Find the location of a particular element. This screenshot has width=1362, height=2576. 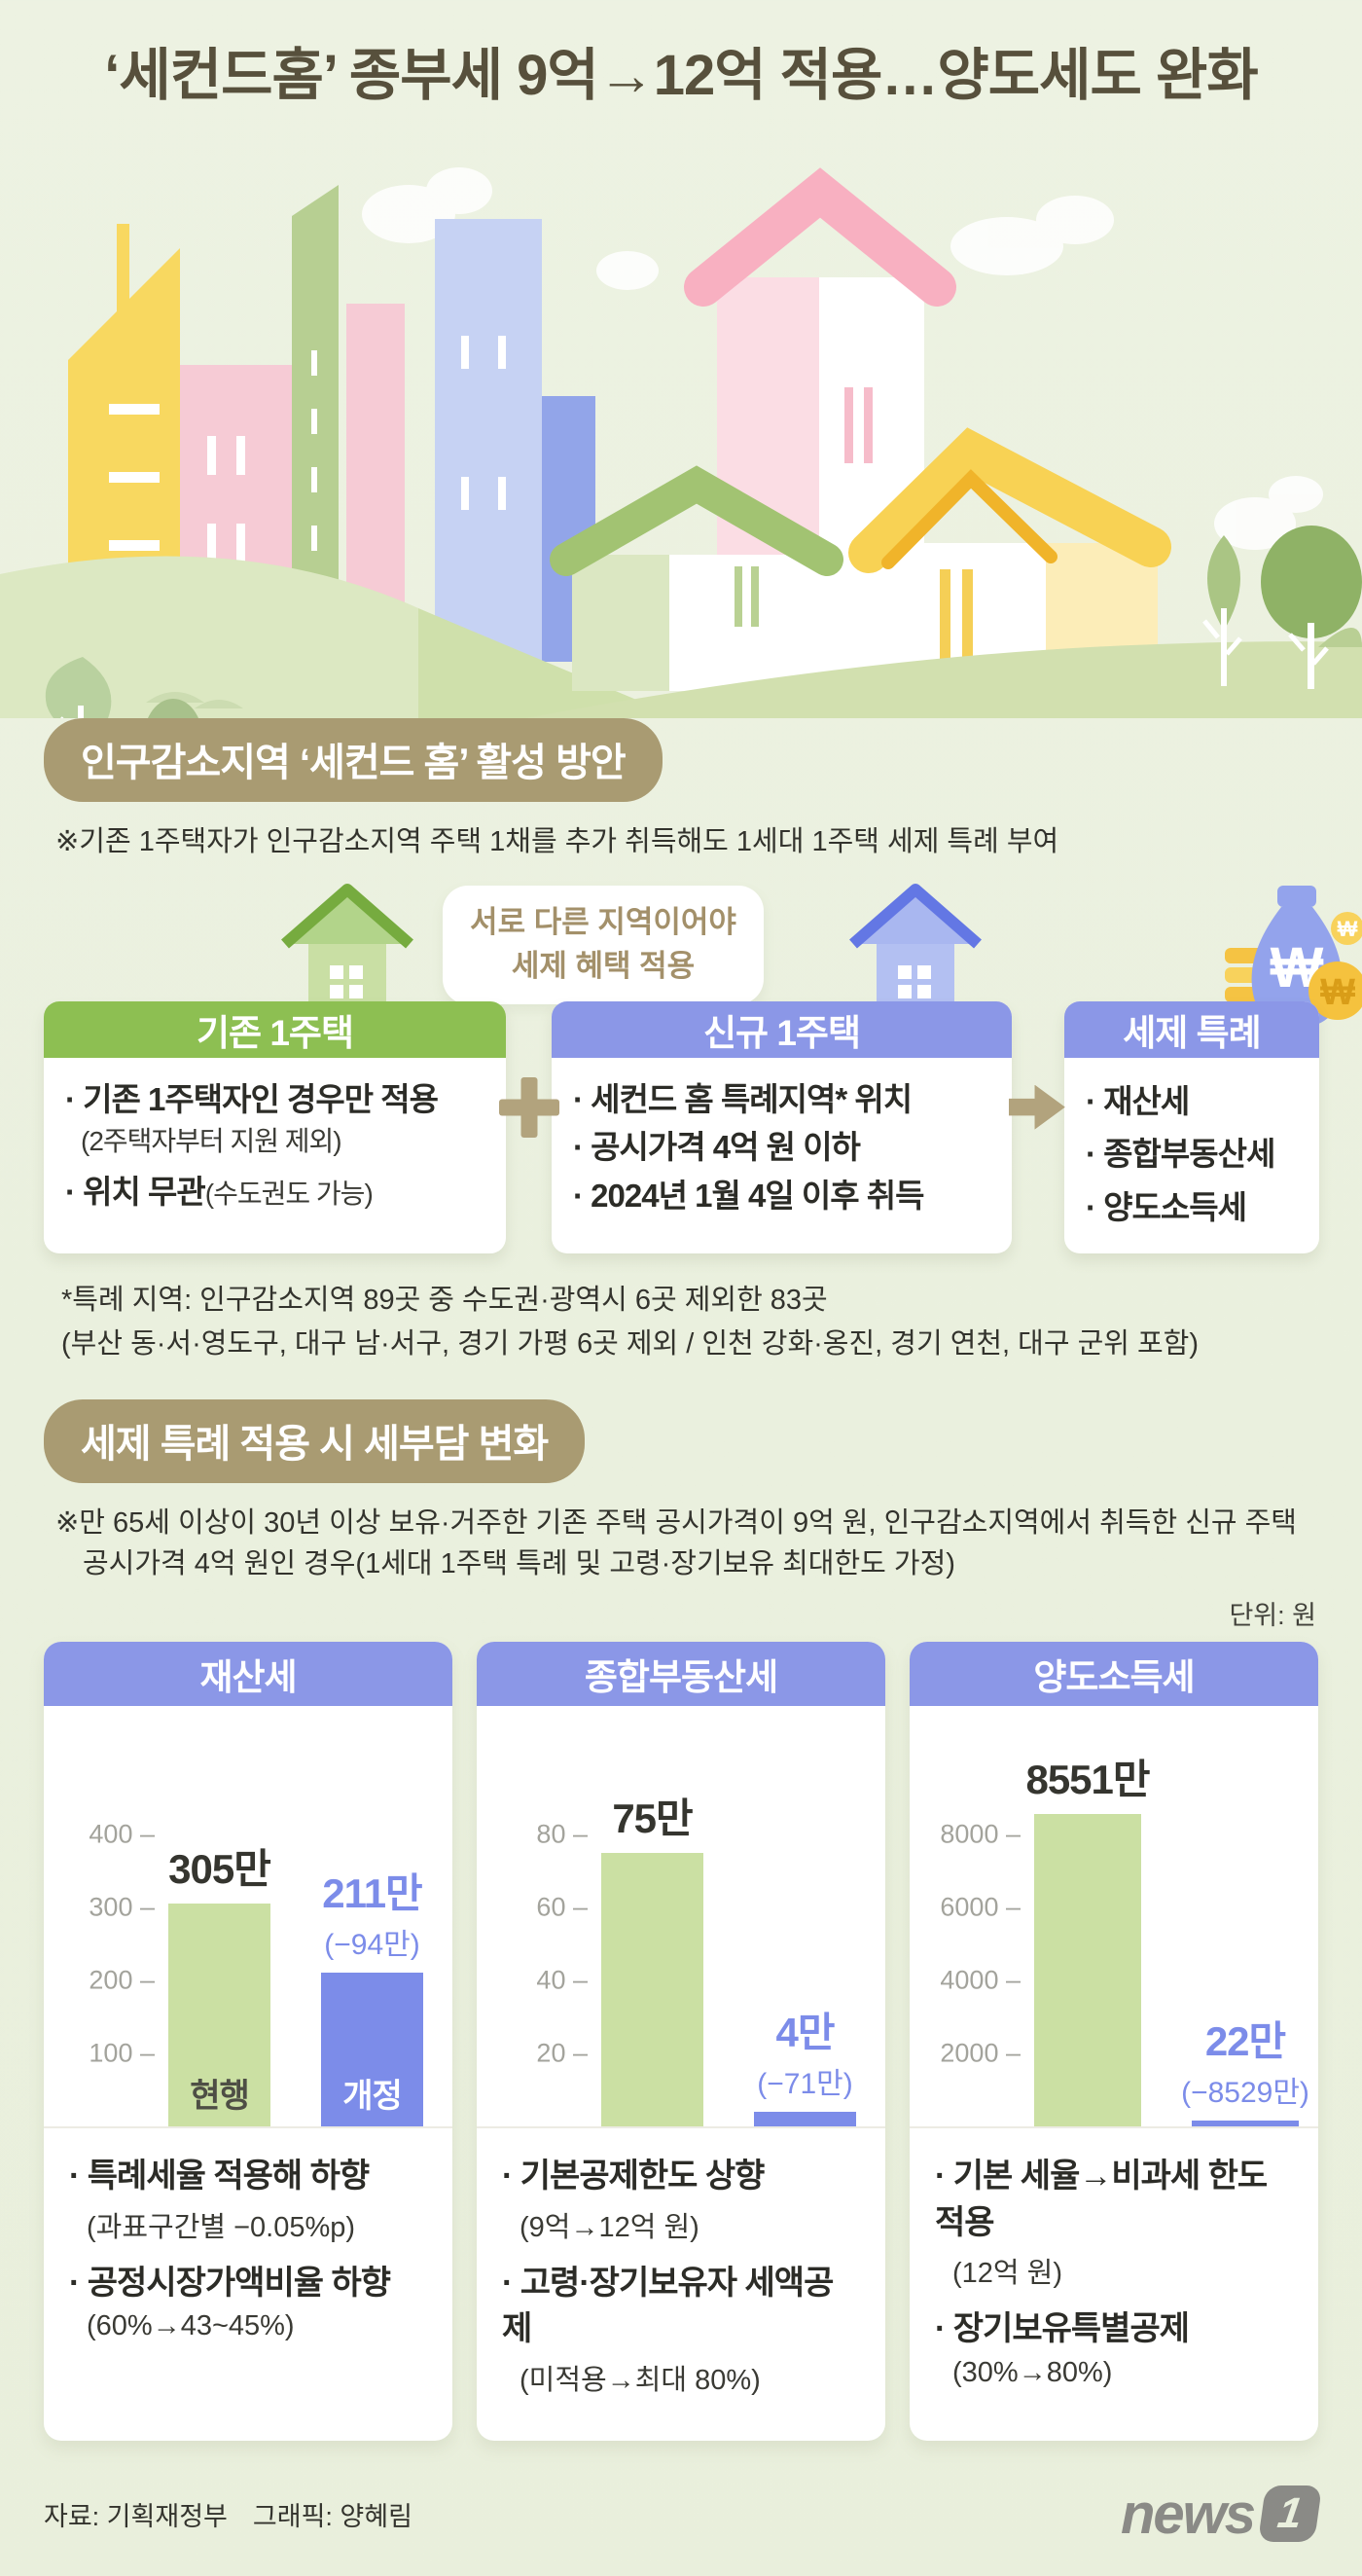

trees-right is located at coordinates (1282, 607).